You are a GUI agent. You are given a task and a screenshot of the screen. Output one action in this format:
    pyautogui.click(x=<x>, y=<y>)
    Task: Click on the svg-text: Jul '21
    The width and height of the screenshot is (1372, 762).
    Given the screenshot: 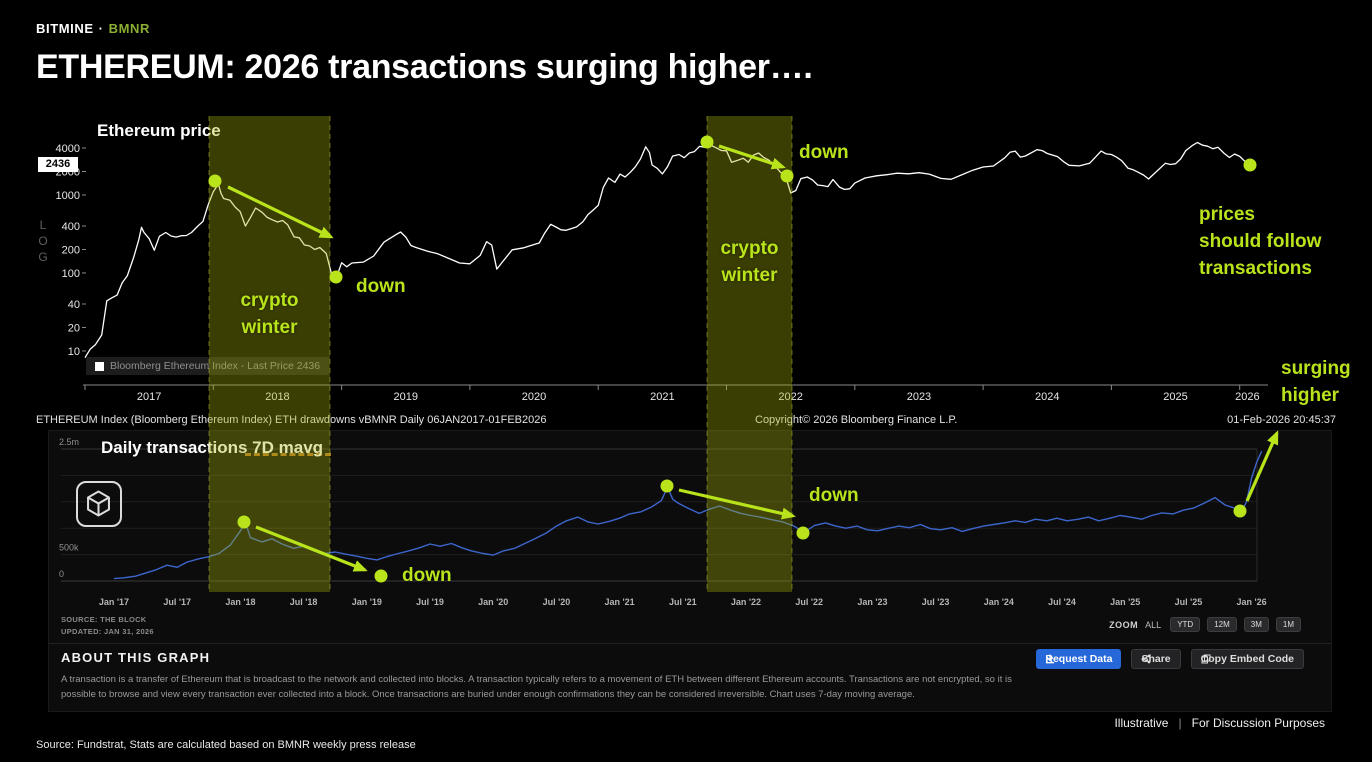 What is the action you would take?
    pyautogui.click(x=683, y=602)
    